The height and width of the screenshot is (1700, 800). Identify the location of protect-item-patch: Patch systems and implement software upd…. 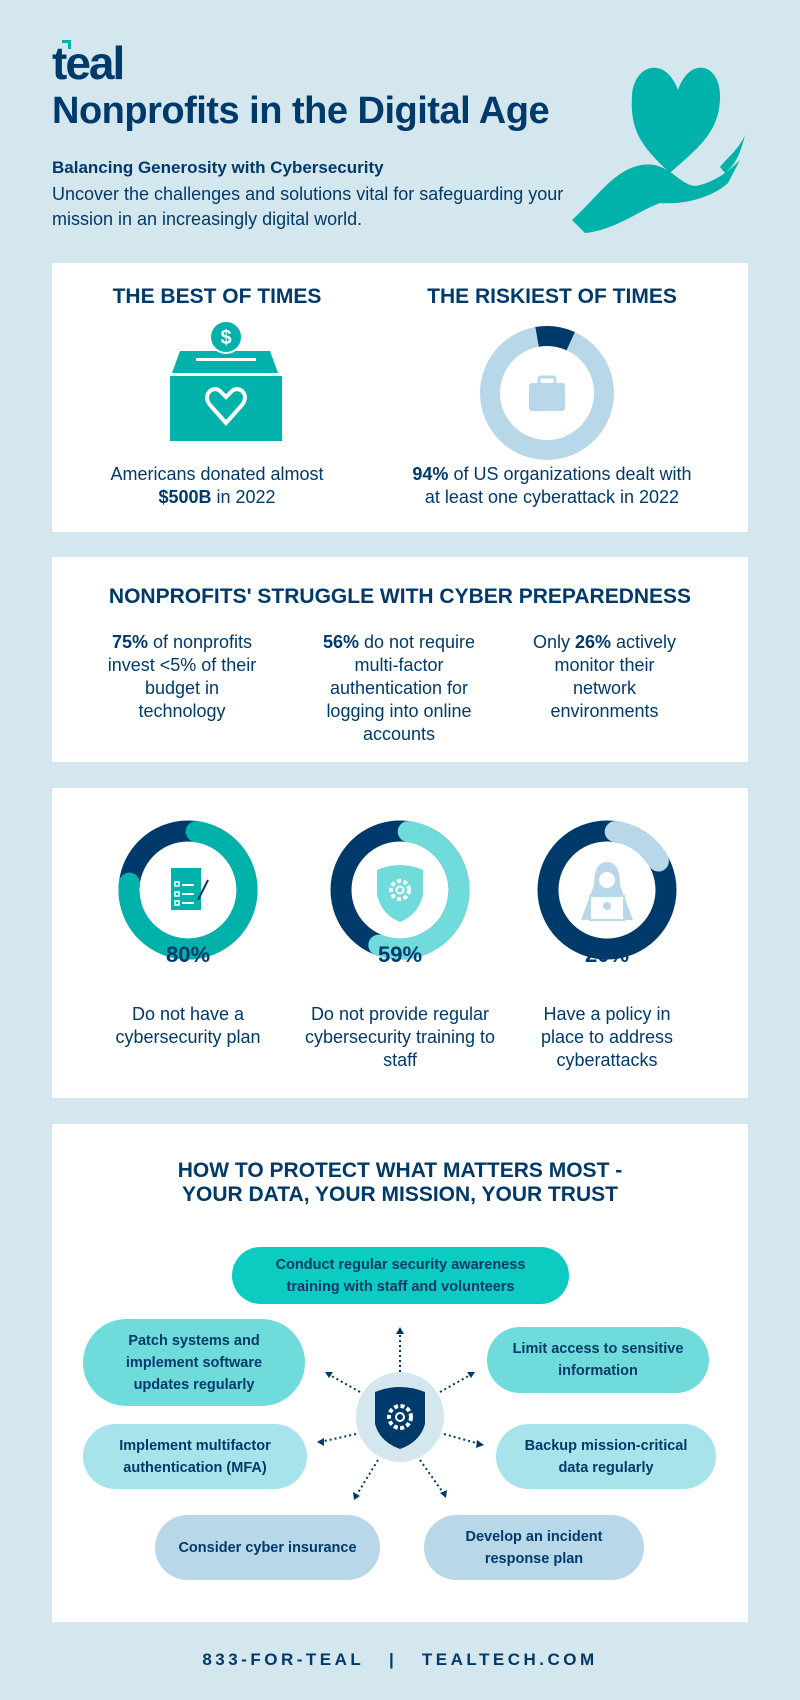
(194, 1362).